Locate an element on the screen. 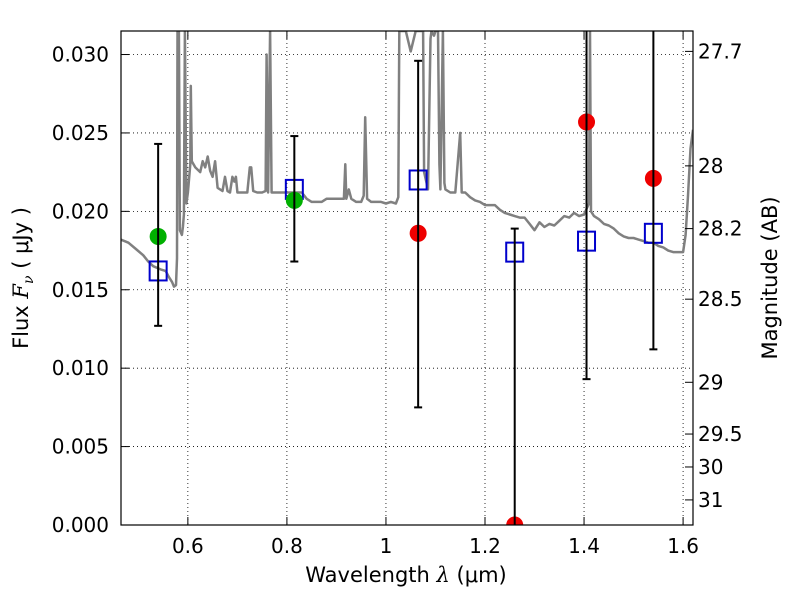  x-tick-label: 0.6 is located at coordinates (188, 546).